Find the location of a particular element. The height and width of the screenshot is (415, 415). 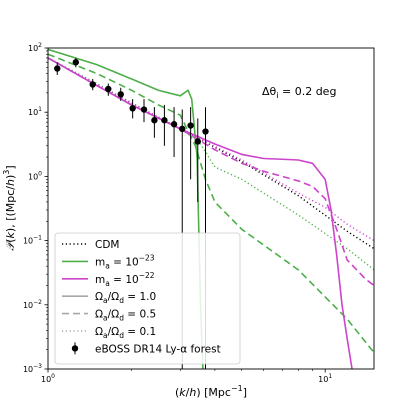

legend-label: Ωa/Ωd = 0.1 is located at coordinates (125, 333).